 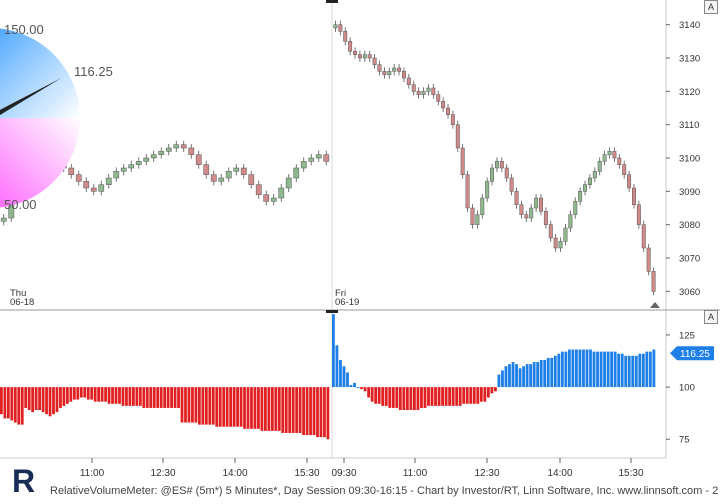 I want to click on session-date-label: 06-19, so click(x=347, y=302).